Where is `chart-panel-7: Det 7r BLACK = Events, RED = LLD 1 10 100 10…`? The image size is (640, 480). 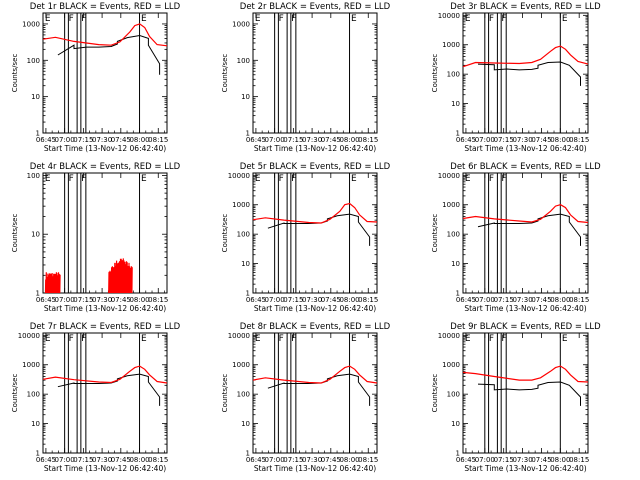 chart-panel-7: Det 7r BLACK = Events, RED = LLD 1 10 100 10… is located at coordinates (96, 397).